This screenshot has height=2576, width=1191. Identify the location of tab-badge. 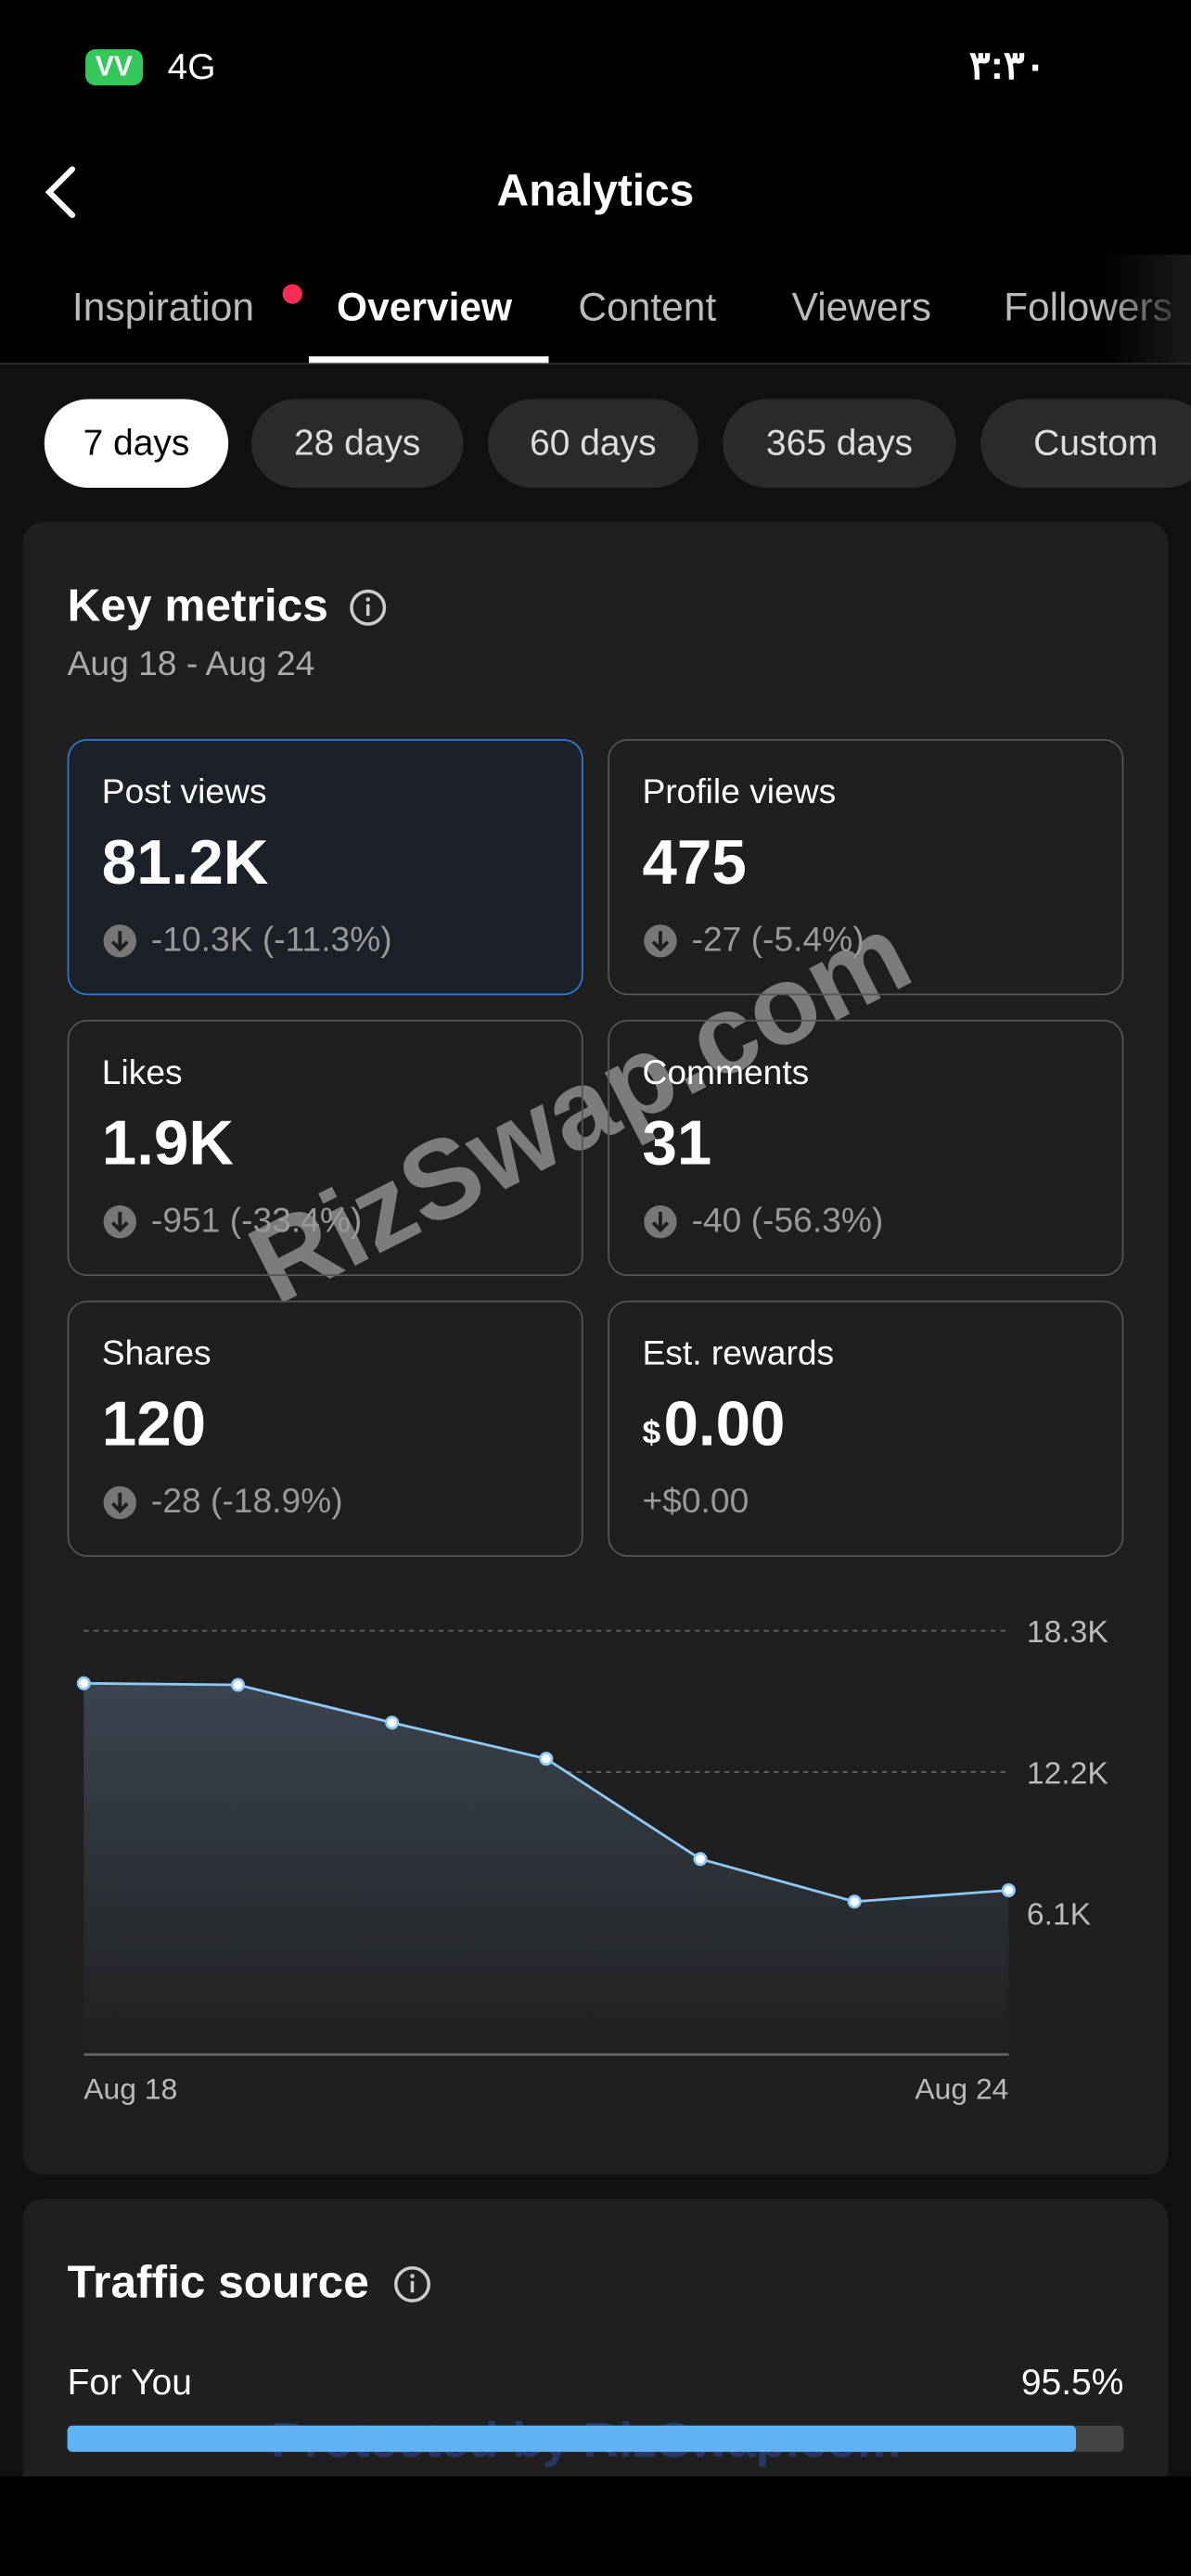
(292, 294).